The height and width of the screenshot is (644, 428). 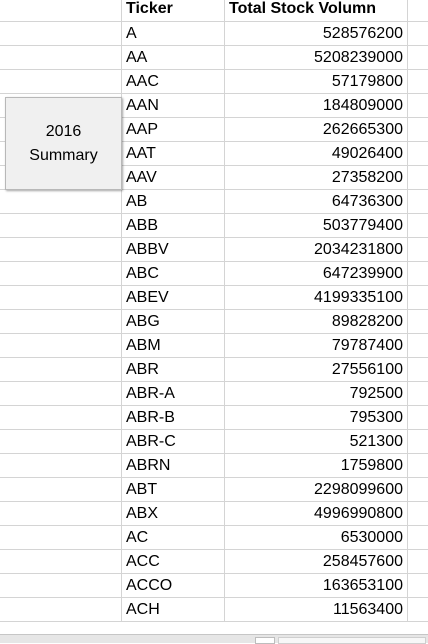 I want to click on volume-cell: 4996990800, so click(x=316, y=514).